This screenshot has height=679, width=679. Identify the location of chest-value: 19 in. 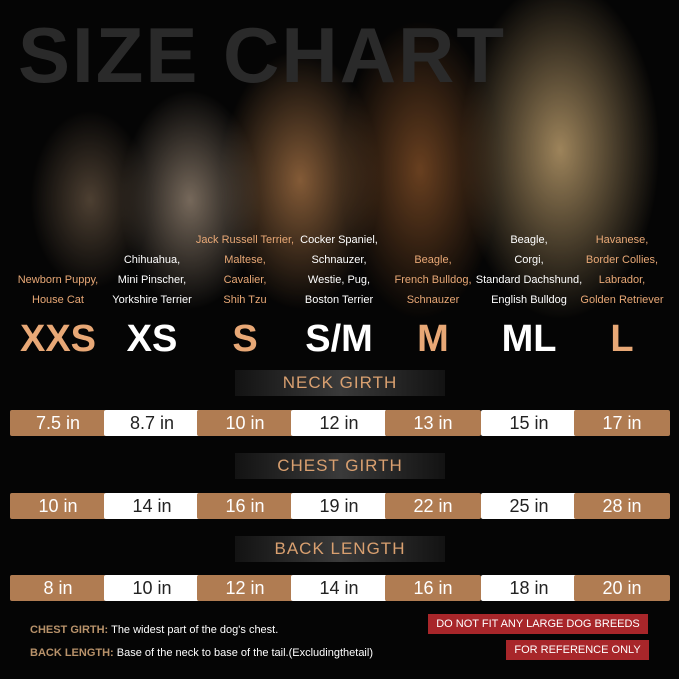
(339, 506).